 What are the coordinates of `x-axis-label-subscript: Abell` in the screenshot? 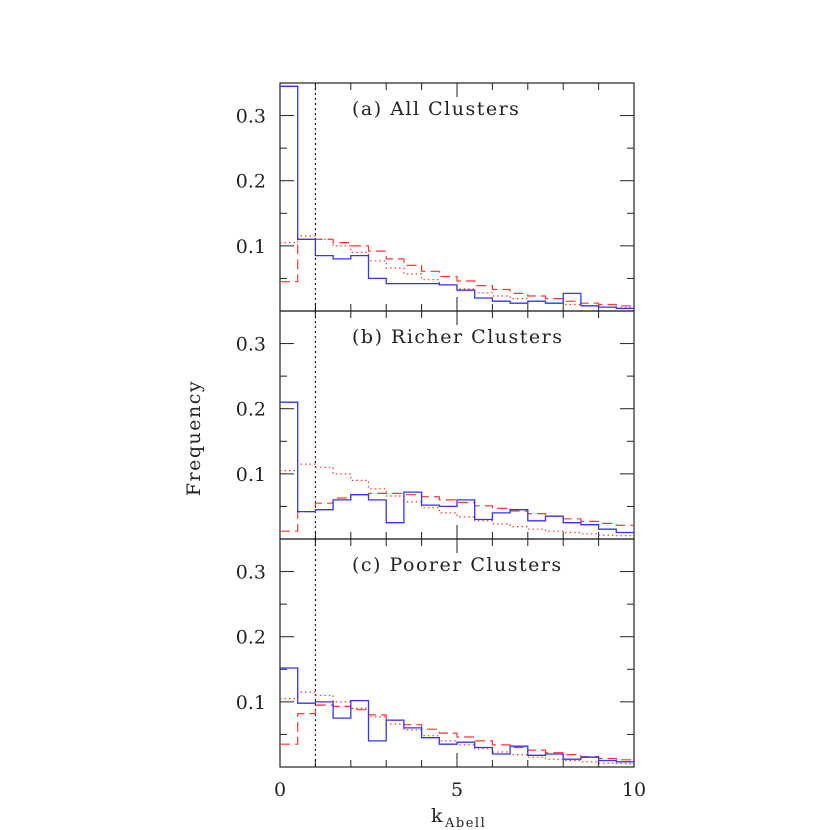 It's located at (465, 823).